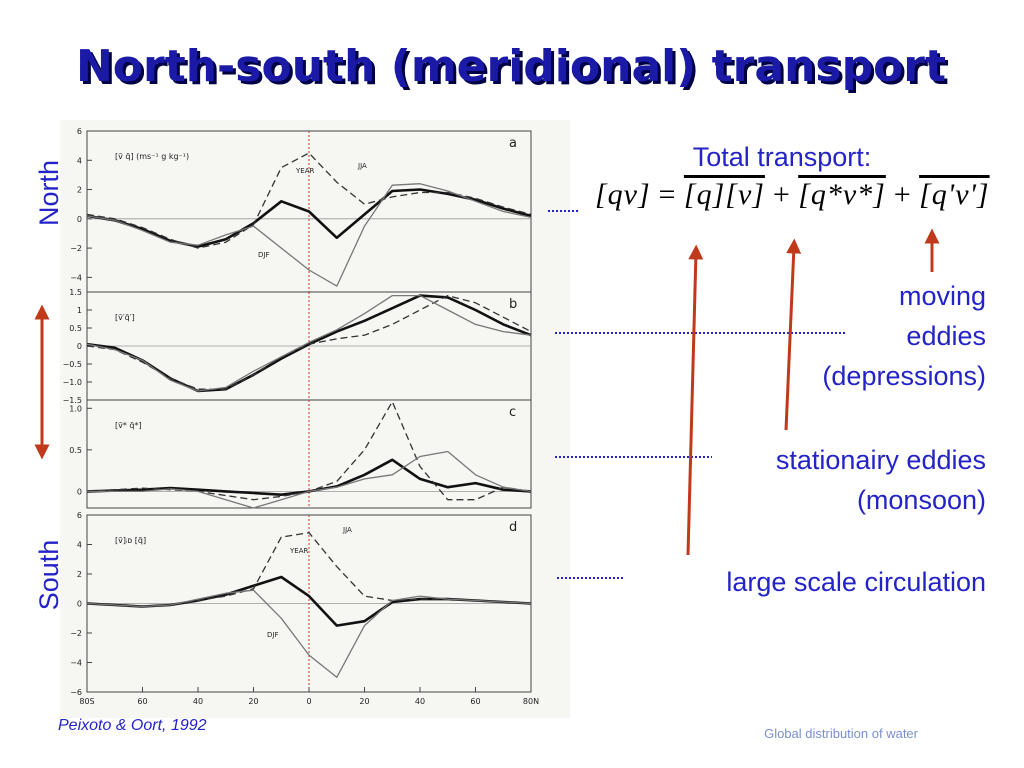 This screenshot has height=768, width=1024. Describe the element at coordinates (842, 194) in the screenshot. I see `equation-term: [q*v*]` at that location.